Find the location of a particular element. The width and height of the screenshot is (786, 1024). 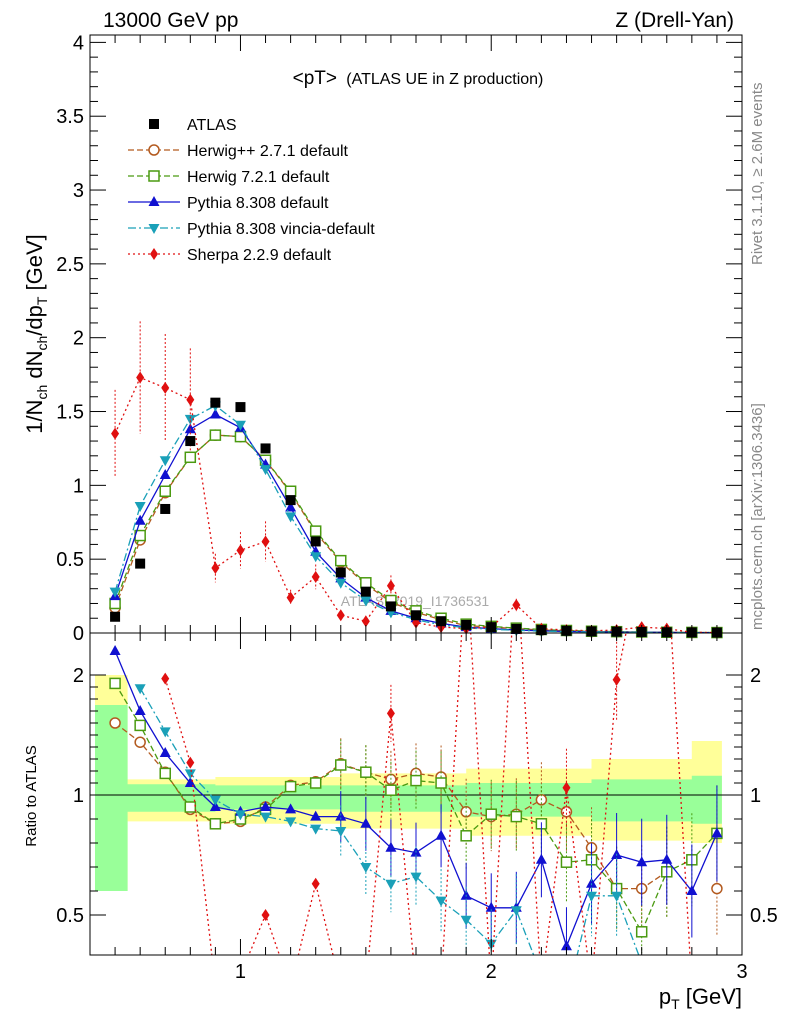

ratio-tick-label-left: 0.5 is located at coordinates (70, 916).